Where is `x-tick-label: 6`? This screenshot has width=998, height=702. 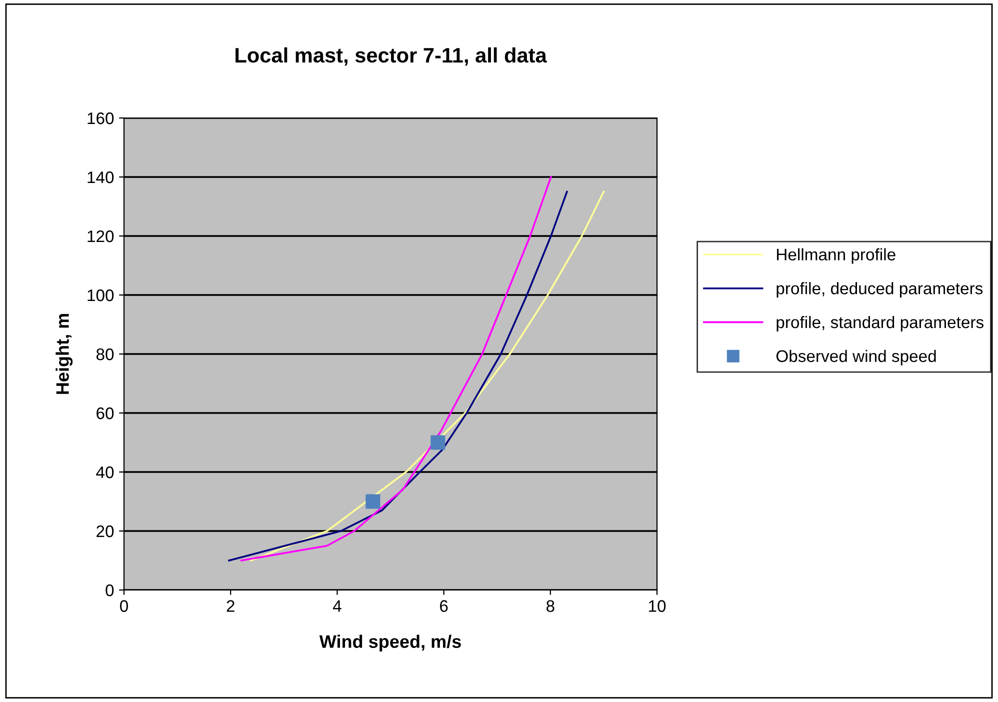 x-tick-label: 6 is located at coordinates (444, 606).